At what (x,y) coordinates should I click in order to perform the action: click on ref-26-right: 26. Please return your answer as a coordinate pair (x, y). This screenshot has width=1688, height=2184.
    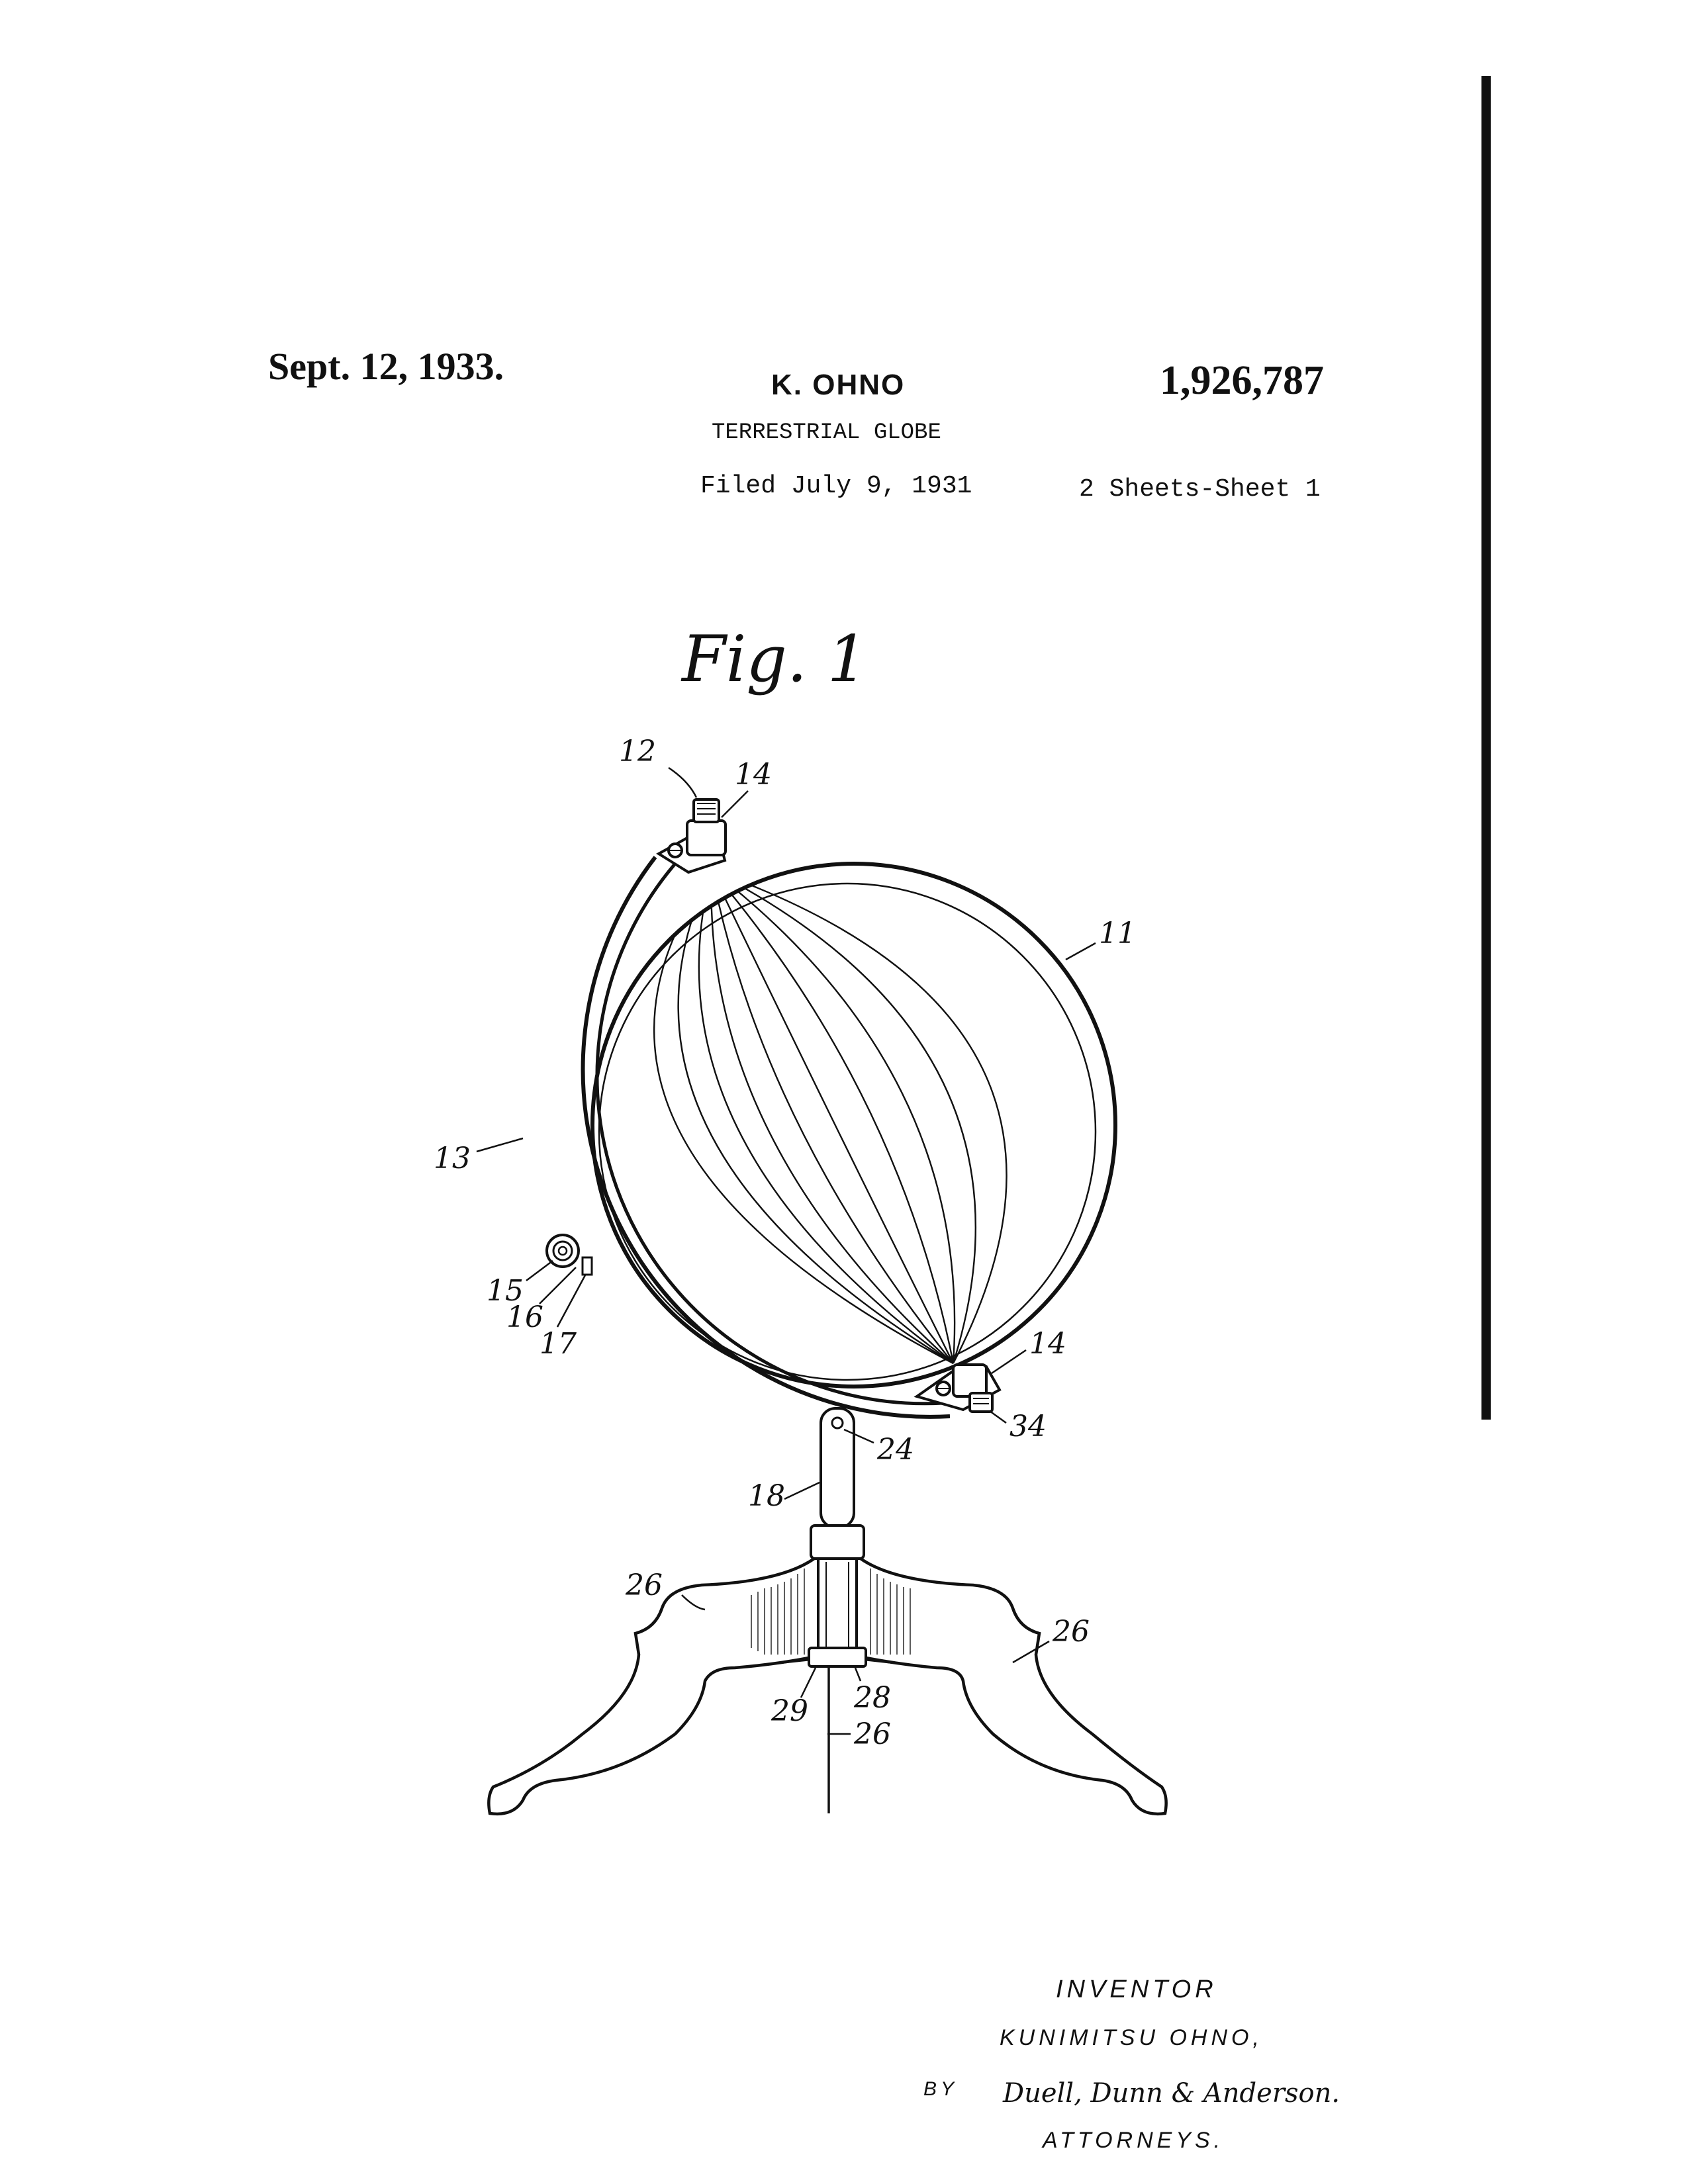
    Looking at the image, I should click on (1071, 1632).